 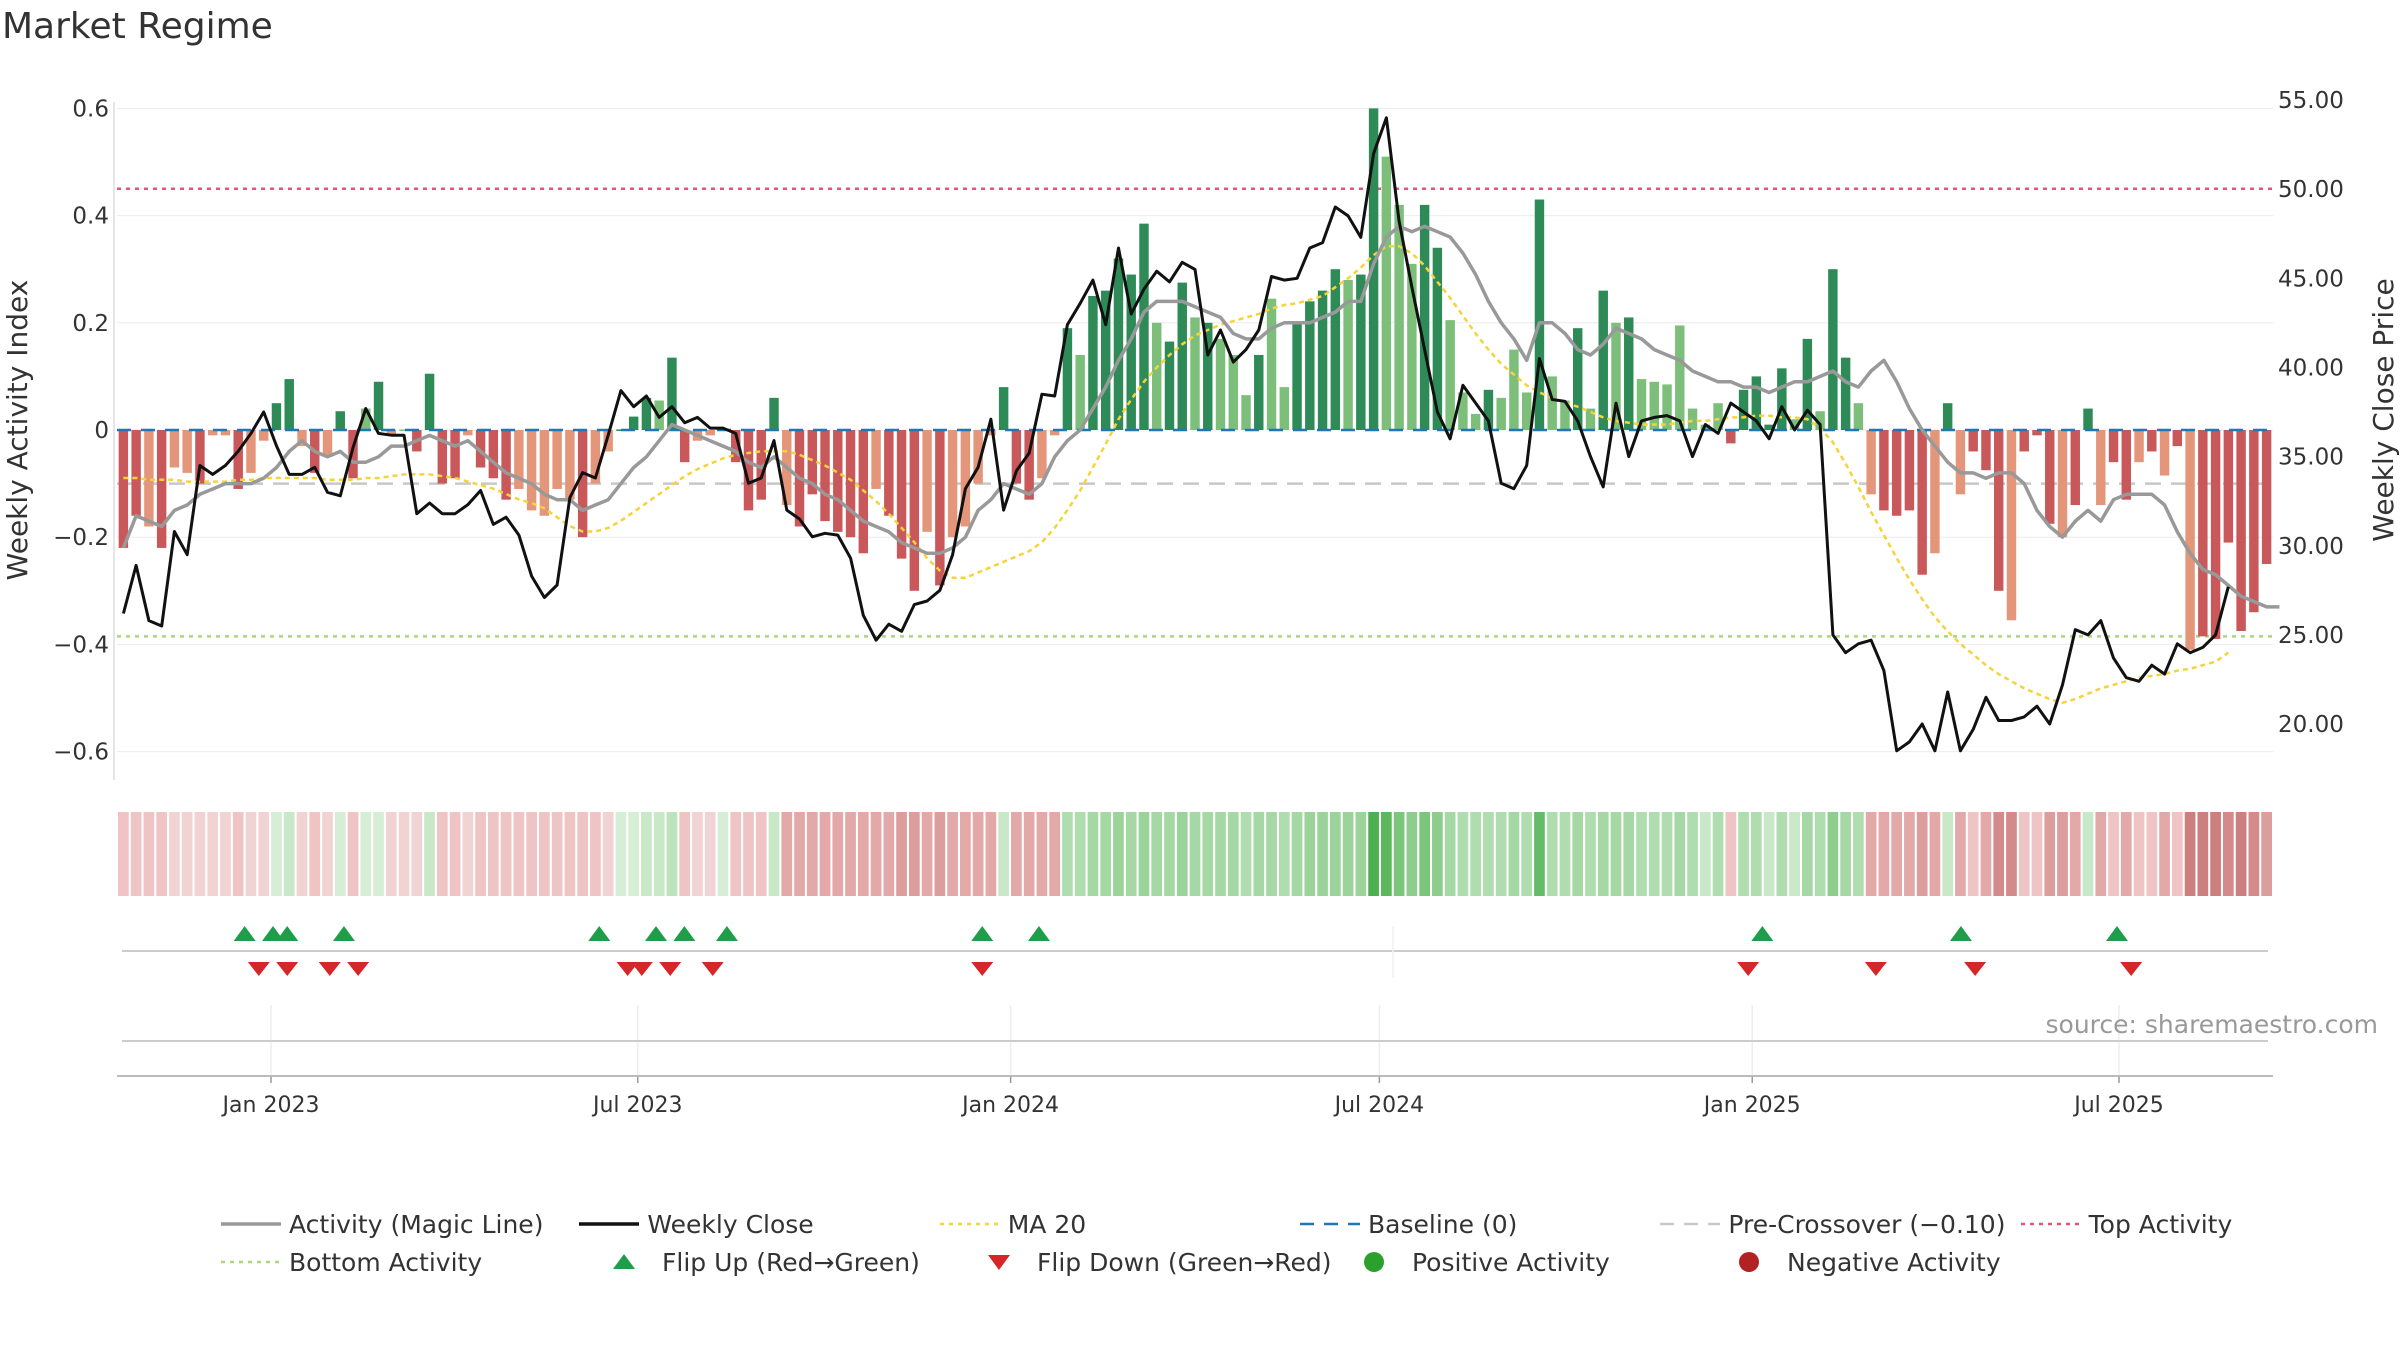 I want to click on left-tick-label: 0.2, so click(x=90, y=324).